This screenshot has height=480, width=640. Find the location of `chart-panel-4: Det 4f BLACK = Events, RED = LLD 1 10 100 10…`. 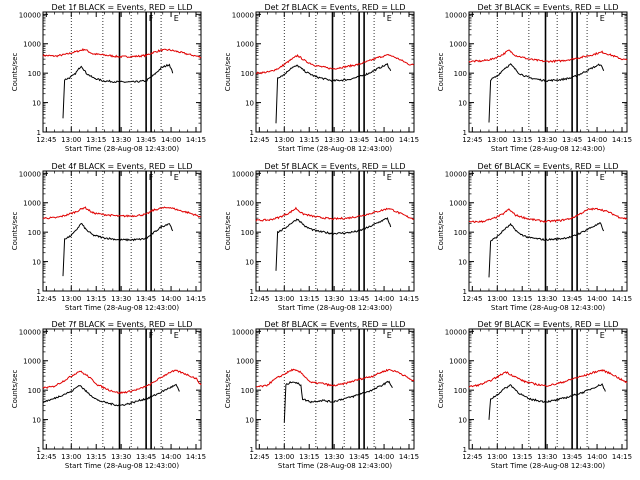

chart-panel-4: Det 4f BLACK = Events, RED = LLD 1 10 100 10… is located at coordinates (108, 237).